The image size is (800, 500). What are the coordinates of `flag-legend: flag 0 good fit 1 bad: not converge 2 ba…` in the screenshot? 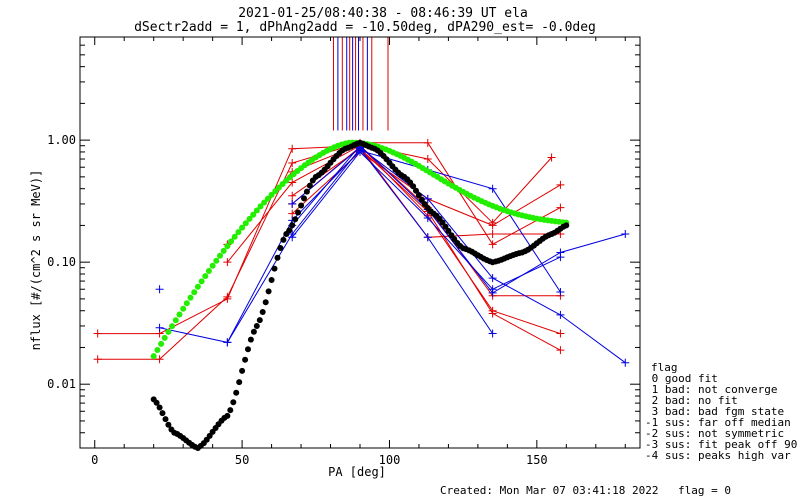 It's located at (721, 411).